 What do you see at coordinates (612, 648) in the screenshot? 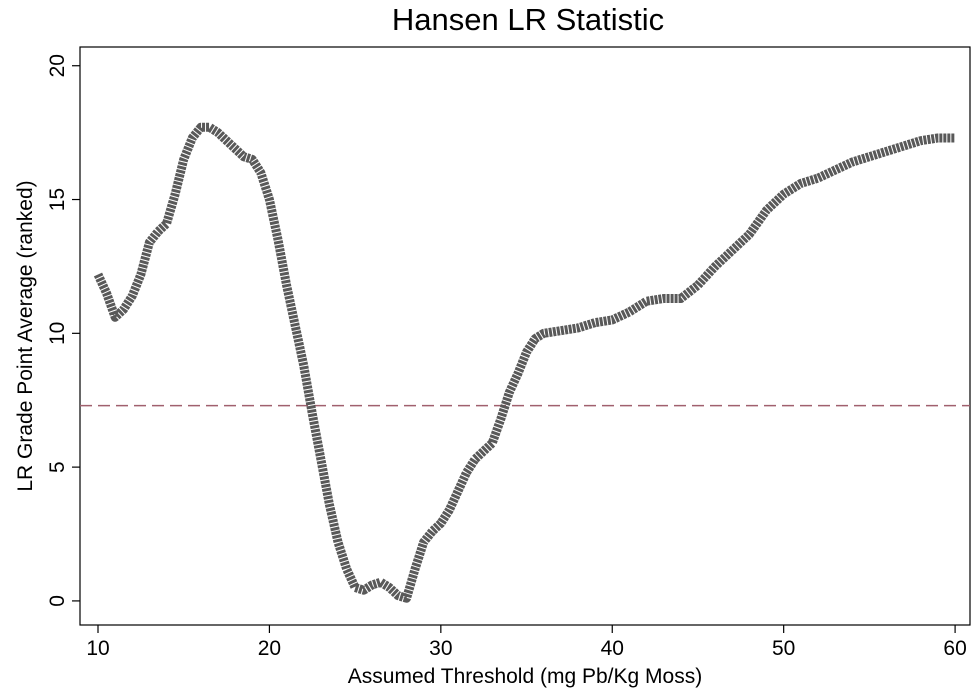
I see `x-tick-label: 40` at bounding box center [612, 648].